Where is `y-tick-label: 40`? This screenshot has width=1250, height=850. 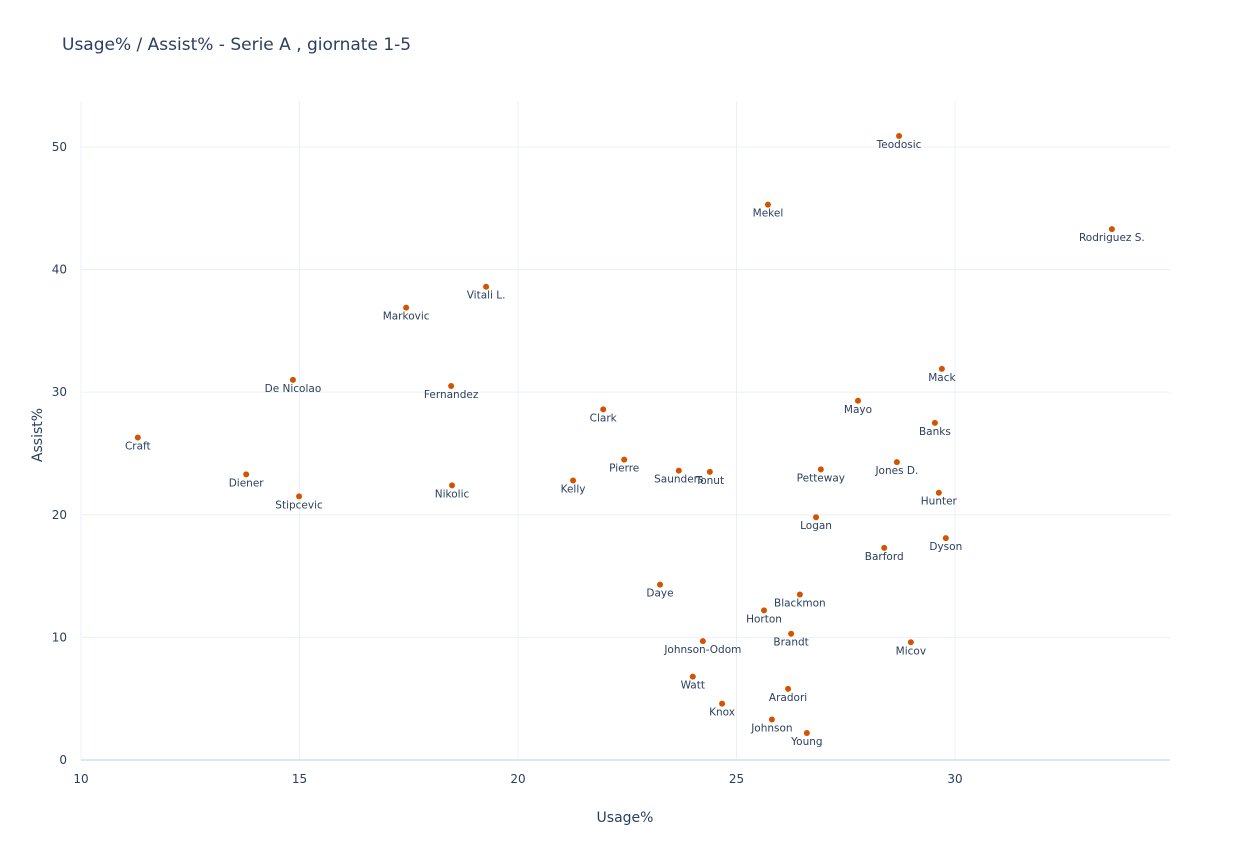 y-tick-label: 40 is located at coordinates (59, 270).